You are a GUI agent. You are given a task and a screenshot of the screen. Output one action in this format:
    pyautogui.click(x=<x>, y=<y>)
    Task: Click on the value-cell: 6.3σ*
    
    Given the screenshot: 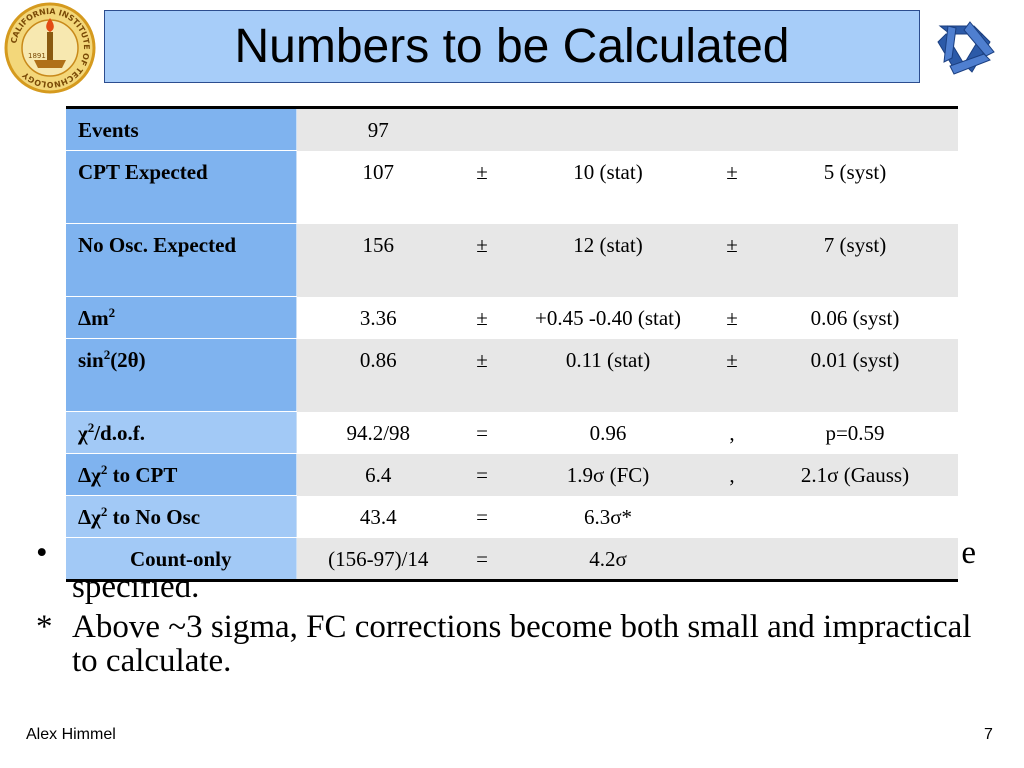 What is the action you would take?
    pyautogui.click(x=608, y=516)
    